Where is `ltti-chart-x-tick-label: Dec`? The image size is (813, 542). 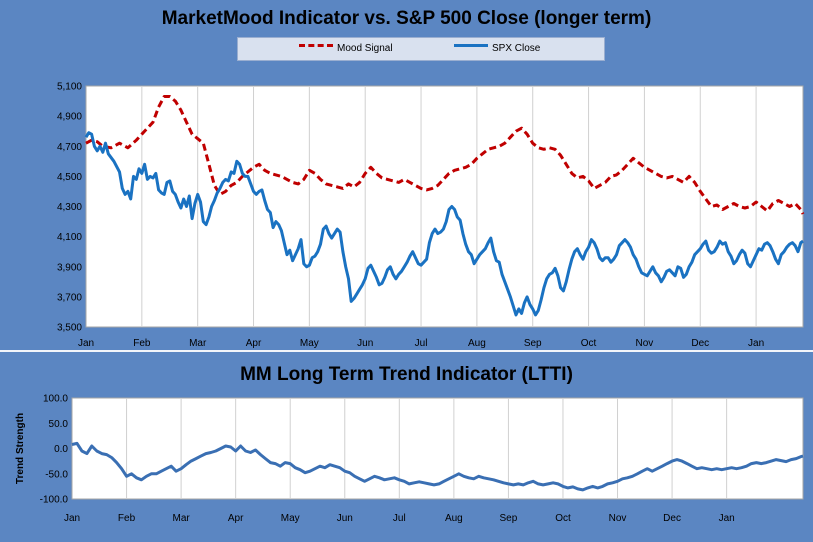
ltti-chart-x-tick-label: Dec is located at coordinates (672, 518).